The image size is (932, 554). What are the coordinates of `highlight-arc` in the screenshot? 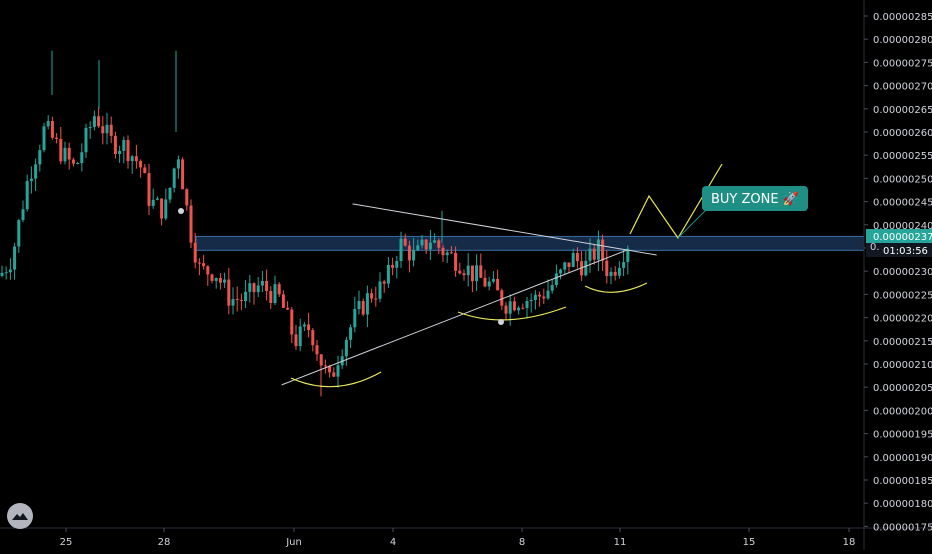 It's located at (512, 313).